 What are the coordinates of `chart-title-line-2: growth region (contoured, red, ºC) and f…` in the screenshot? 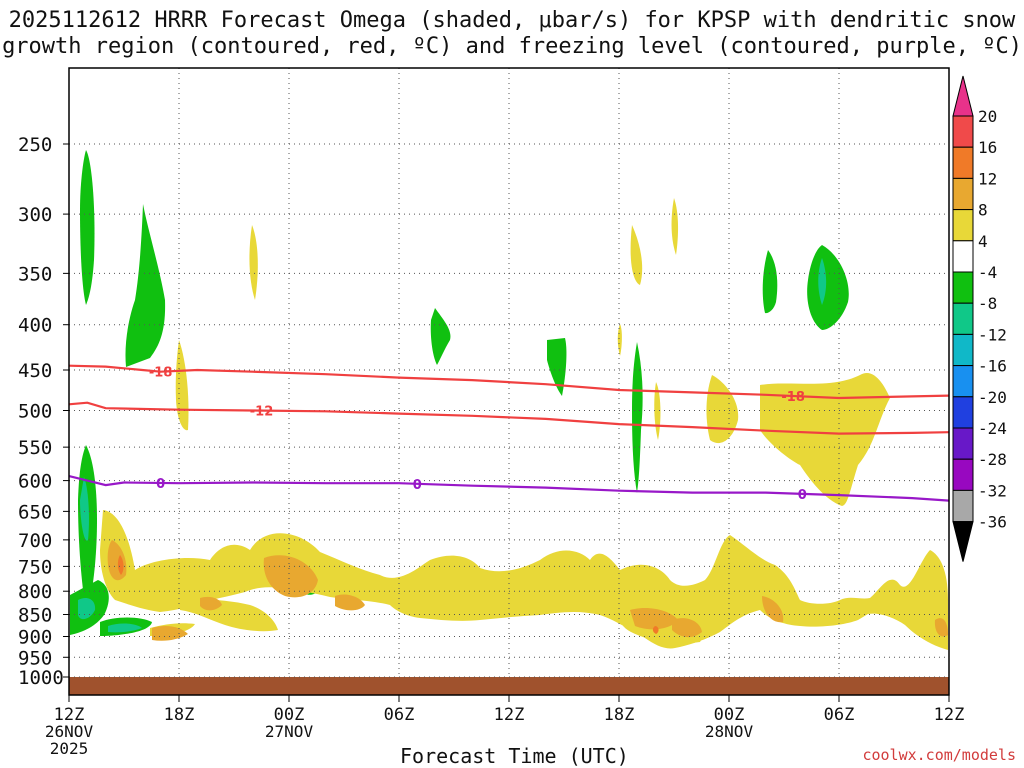 It's located at (512, 46).